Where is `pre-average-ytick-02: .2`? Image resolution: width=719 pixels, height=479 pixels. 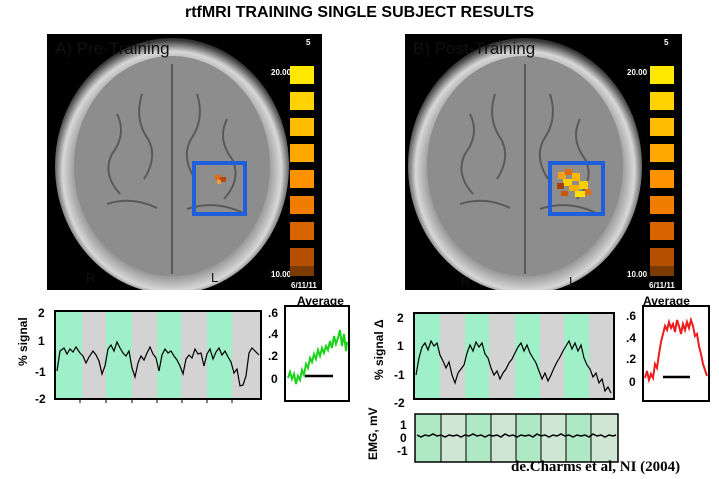 pre-average-ytick-02: .2 is located at coordinates (273, 356).